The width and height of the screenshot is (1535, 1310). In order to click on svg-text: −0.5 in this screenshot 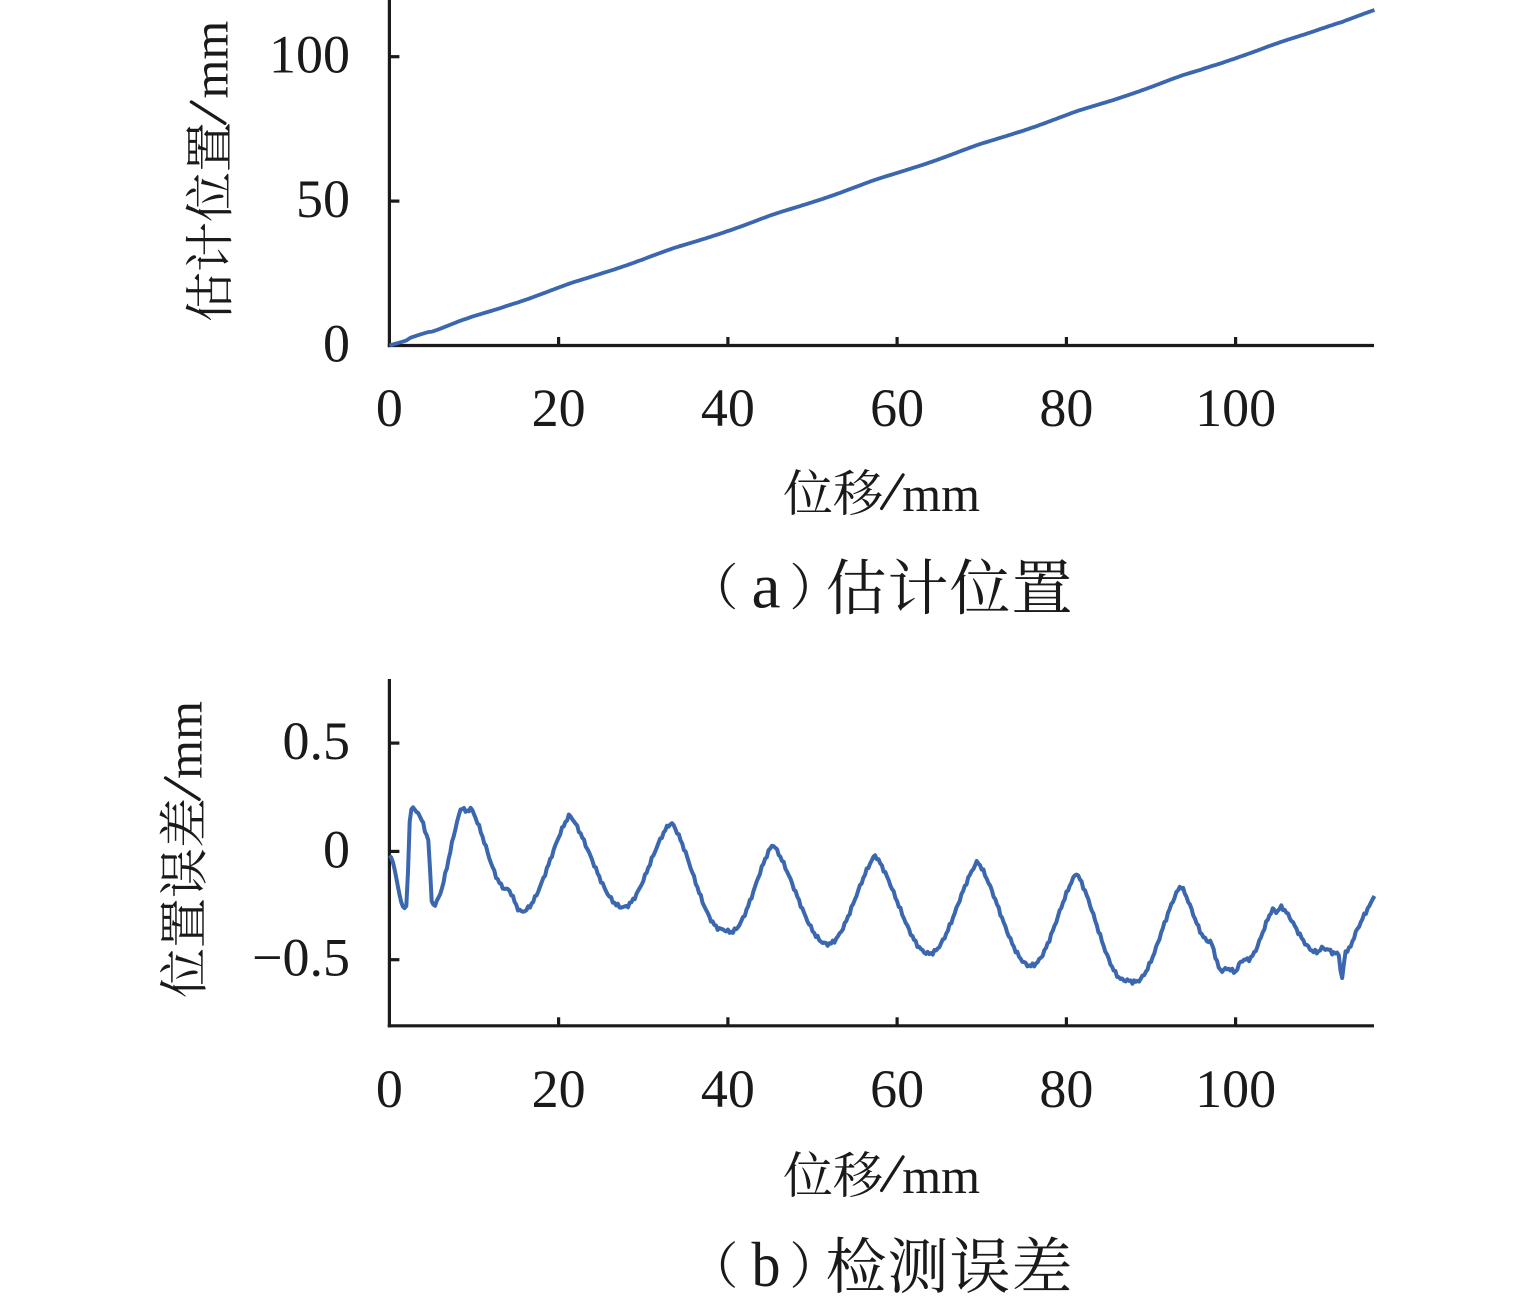, I will do `click(301, 958)`.